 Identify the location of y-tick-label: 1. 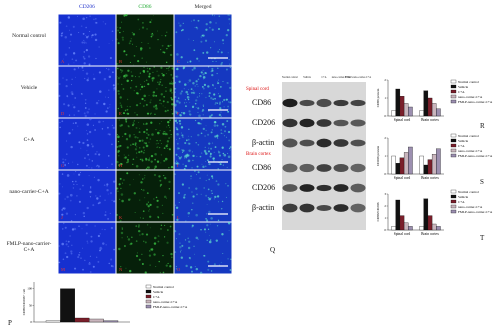
(385, 218).